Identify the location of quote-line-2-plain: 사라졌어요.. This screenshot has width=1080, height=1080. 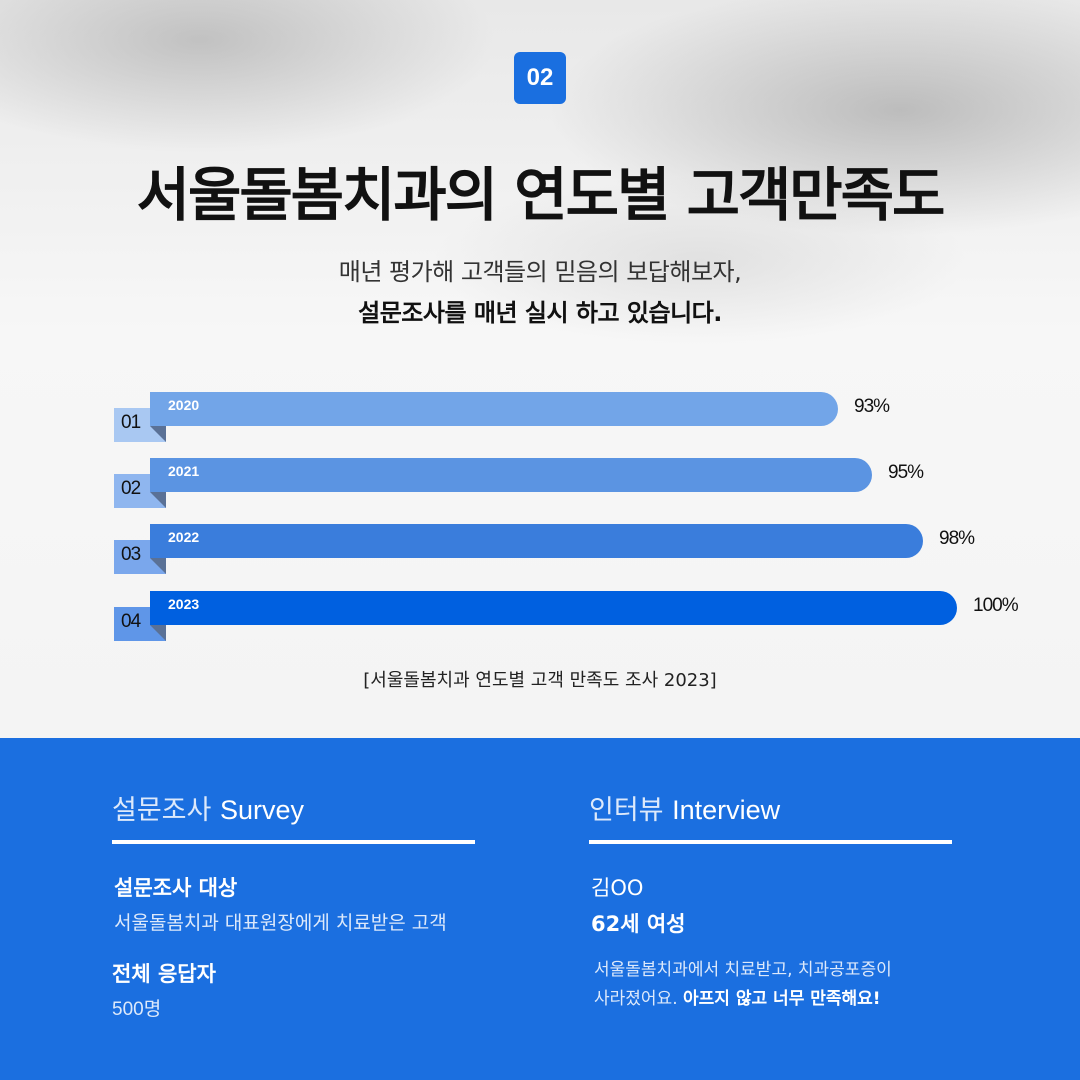
(639, 999).